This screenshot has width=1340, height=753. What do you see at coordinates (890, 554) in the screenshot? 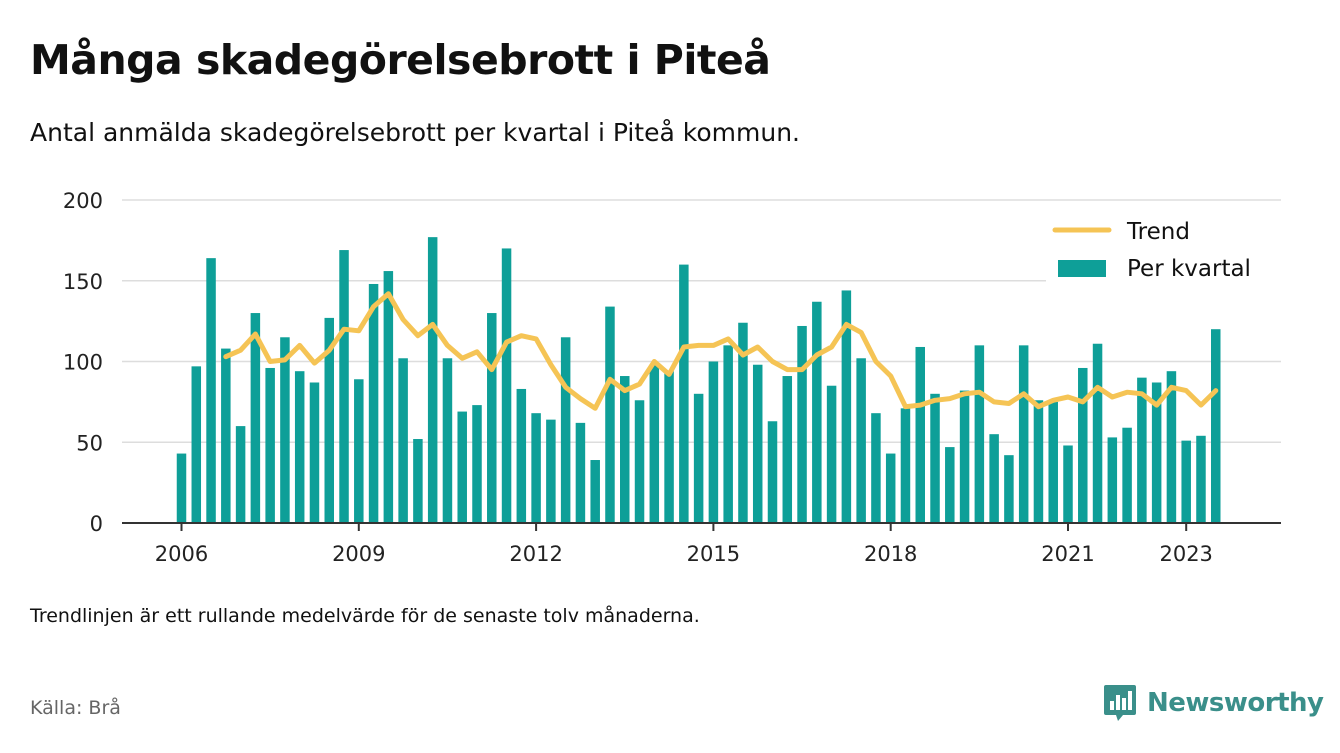
I see `x-tick-label: 2018` at bounding box center [890, 554].